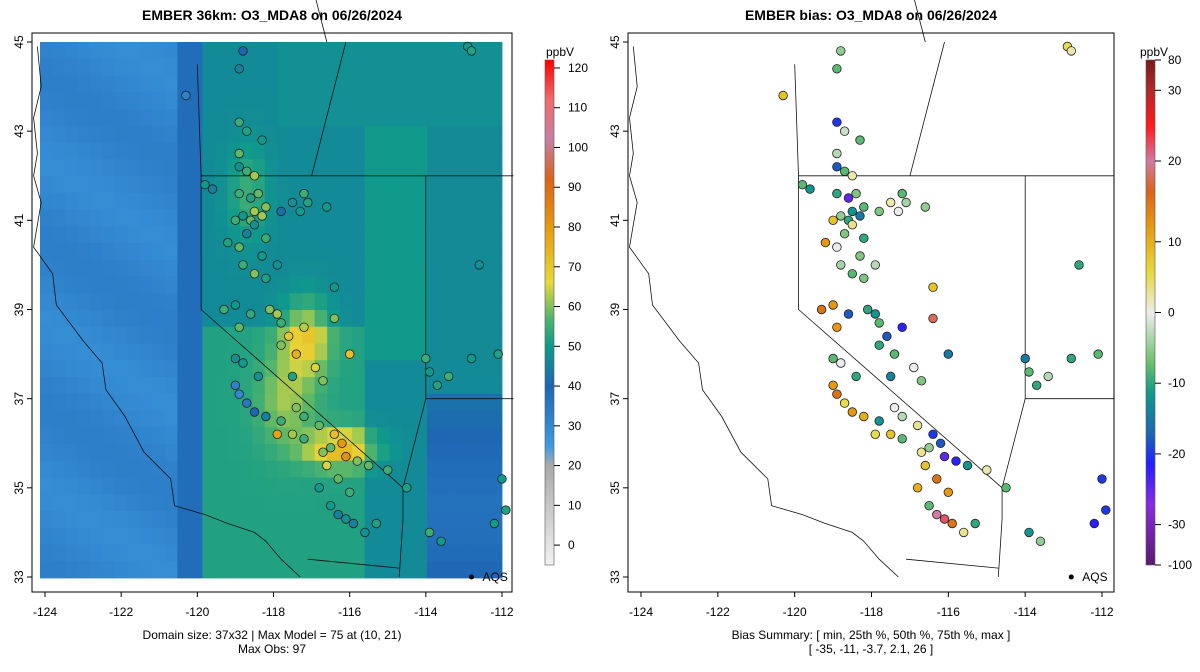 The height and width of the screenshot is (672, 1200). Describe the element at coordinates (575, 187) in the screenshot. I see `left-colorbar-tick-label: 90` at that location.